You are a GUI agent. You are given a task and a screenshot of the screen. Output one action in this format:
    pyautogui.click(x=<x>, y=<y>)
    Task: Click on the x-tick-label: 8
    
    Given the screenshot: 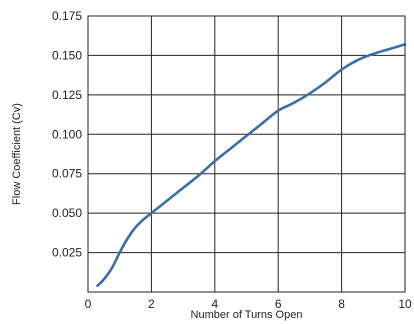 What is the action you would take?
    pyautogui.click(x=341, y=304)
    